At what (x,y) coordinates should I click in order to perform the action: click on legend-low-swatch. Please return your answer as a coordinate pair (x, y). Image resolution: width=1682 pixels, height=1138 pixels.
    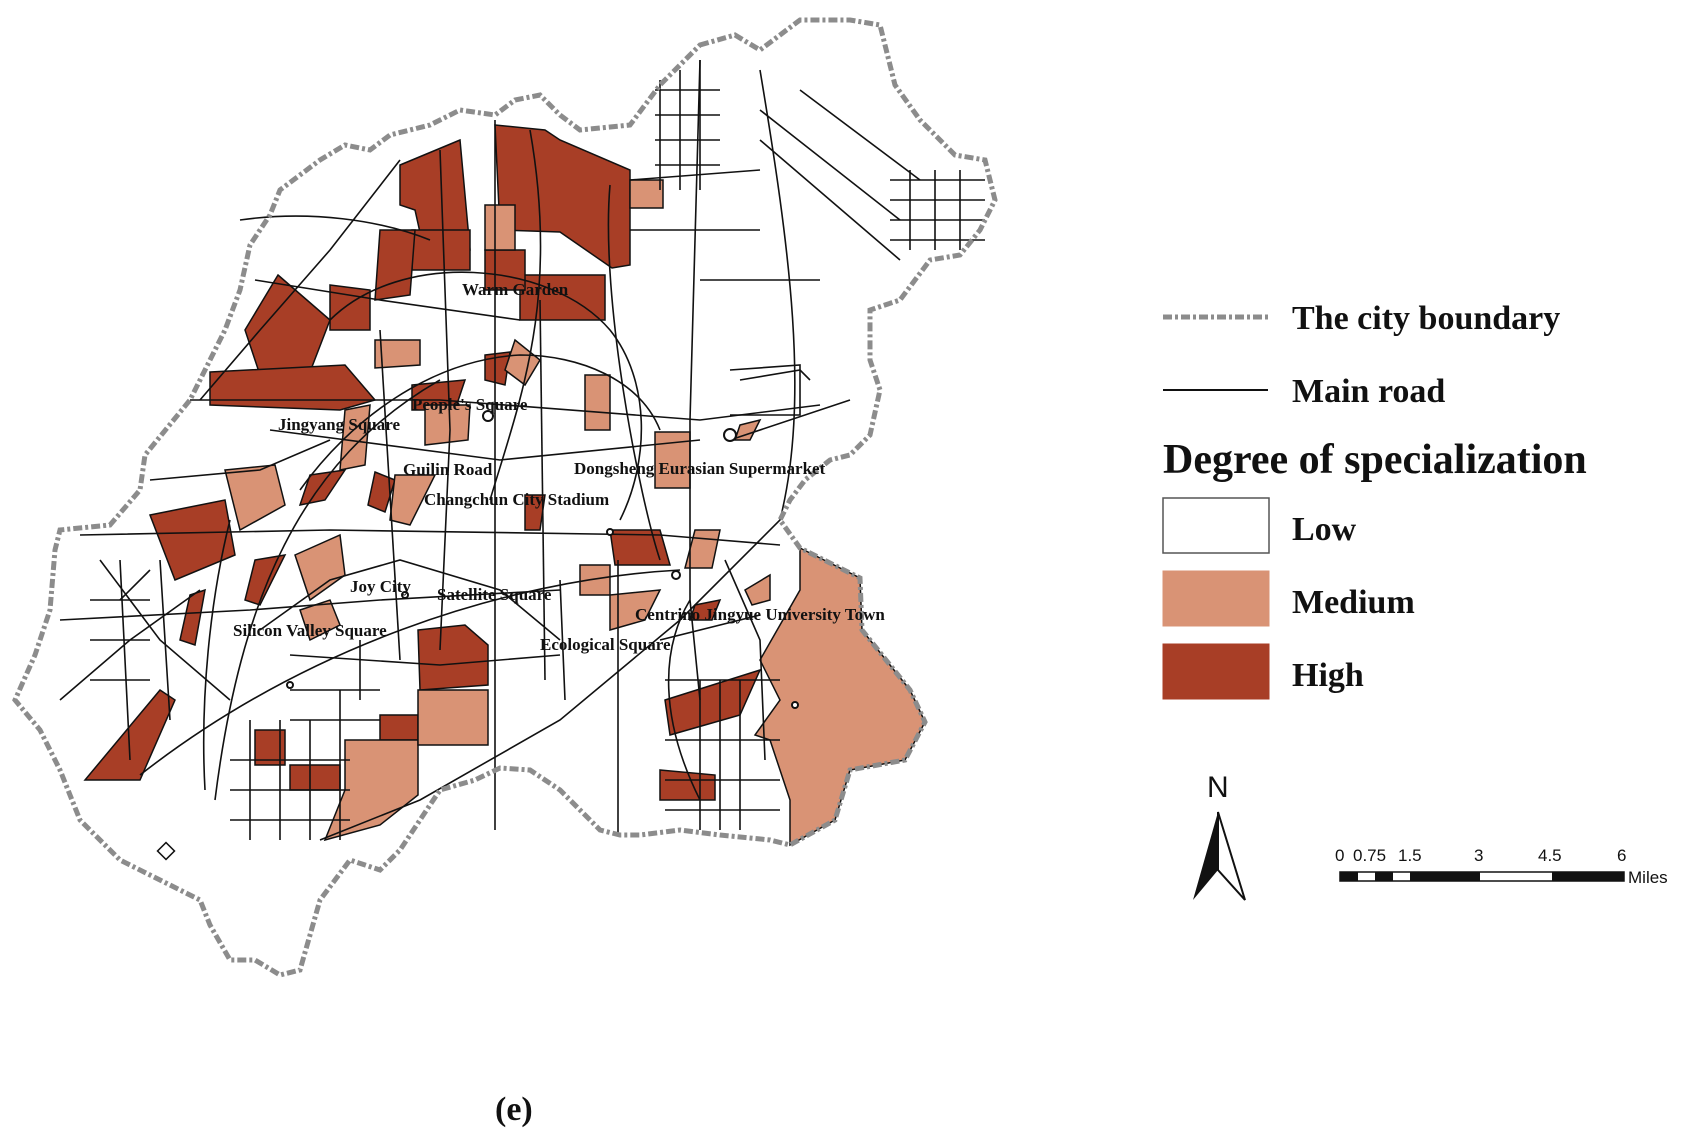
    Looking at the image, I should click on (1216, 525).